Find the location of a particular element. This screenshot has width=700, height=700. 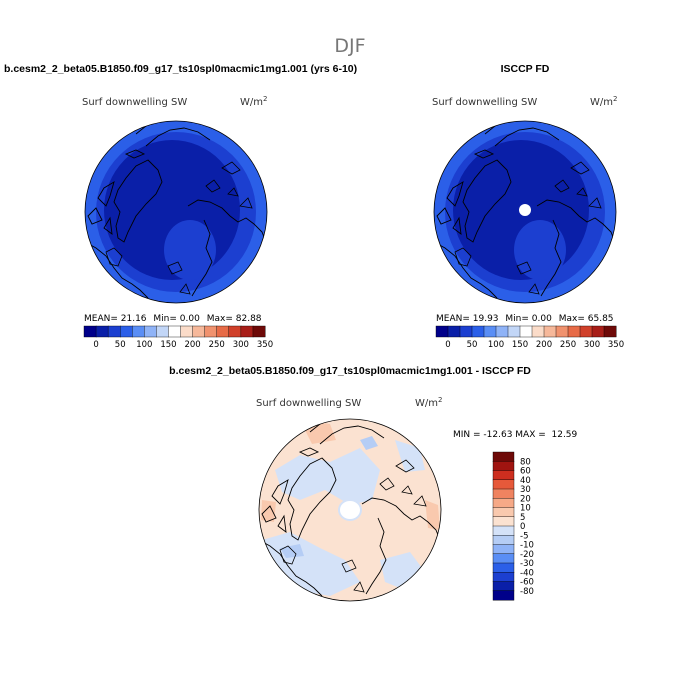

colorbar-tick-label: 80 is located at coordinates (525, 462).